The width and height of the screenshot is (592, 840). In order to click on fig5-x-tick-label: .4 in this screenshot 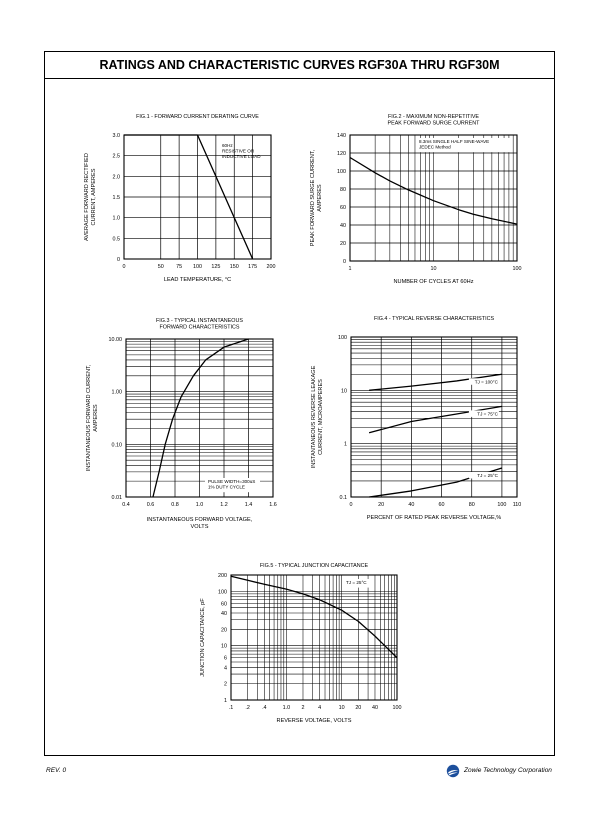, I will do `click(264, 708)`.